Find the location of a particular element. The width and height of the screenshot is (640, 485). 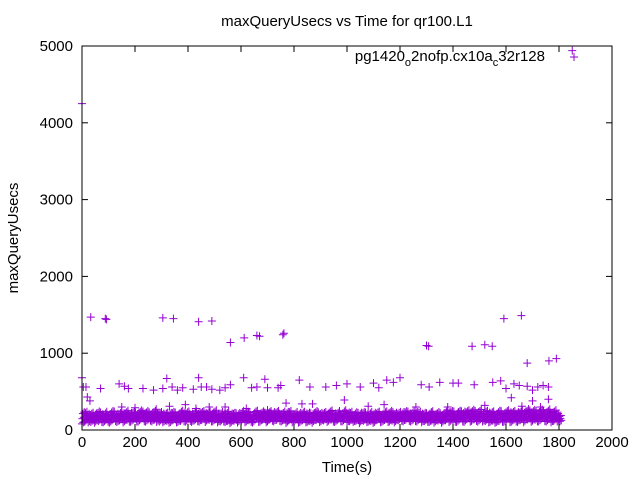

y-tick-label: 5000 is located at coordinates (56, 46).